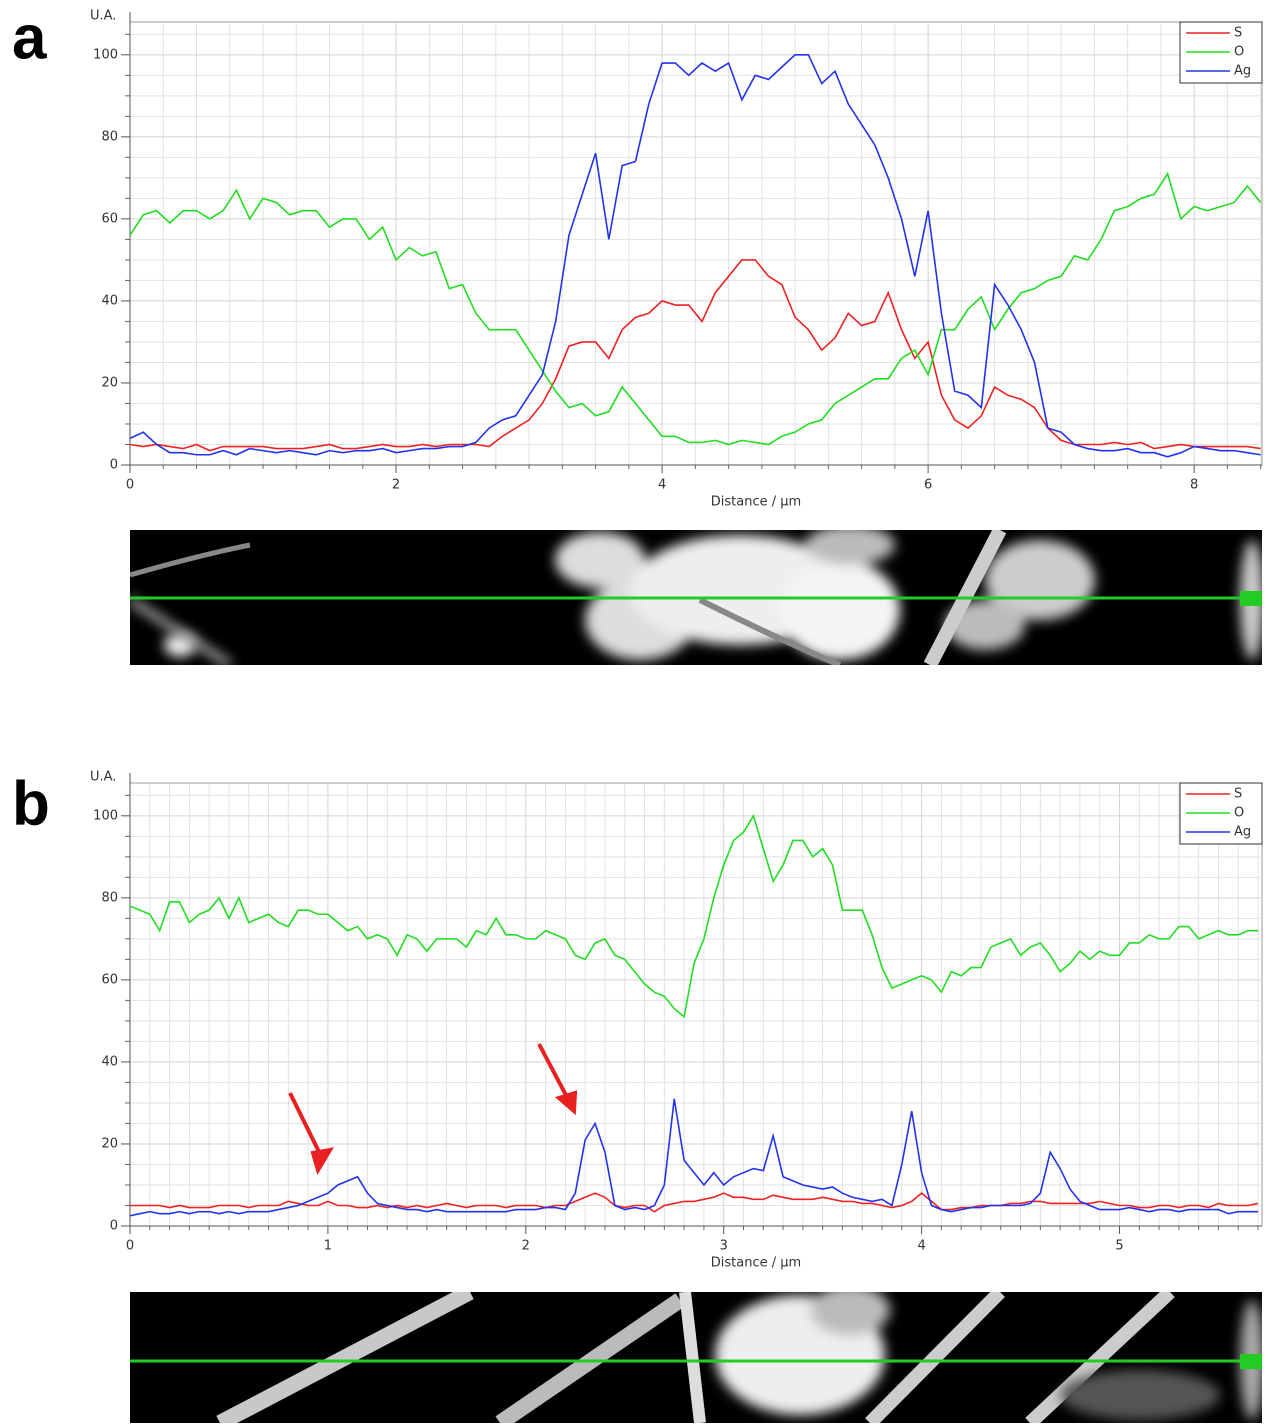  What do you see at coordinates (928, 485) in the screenshot?
I see `x-tick-label: 6` at bounding box center [928, 485].